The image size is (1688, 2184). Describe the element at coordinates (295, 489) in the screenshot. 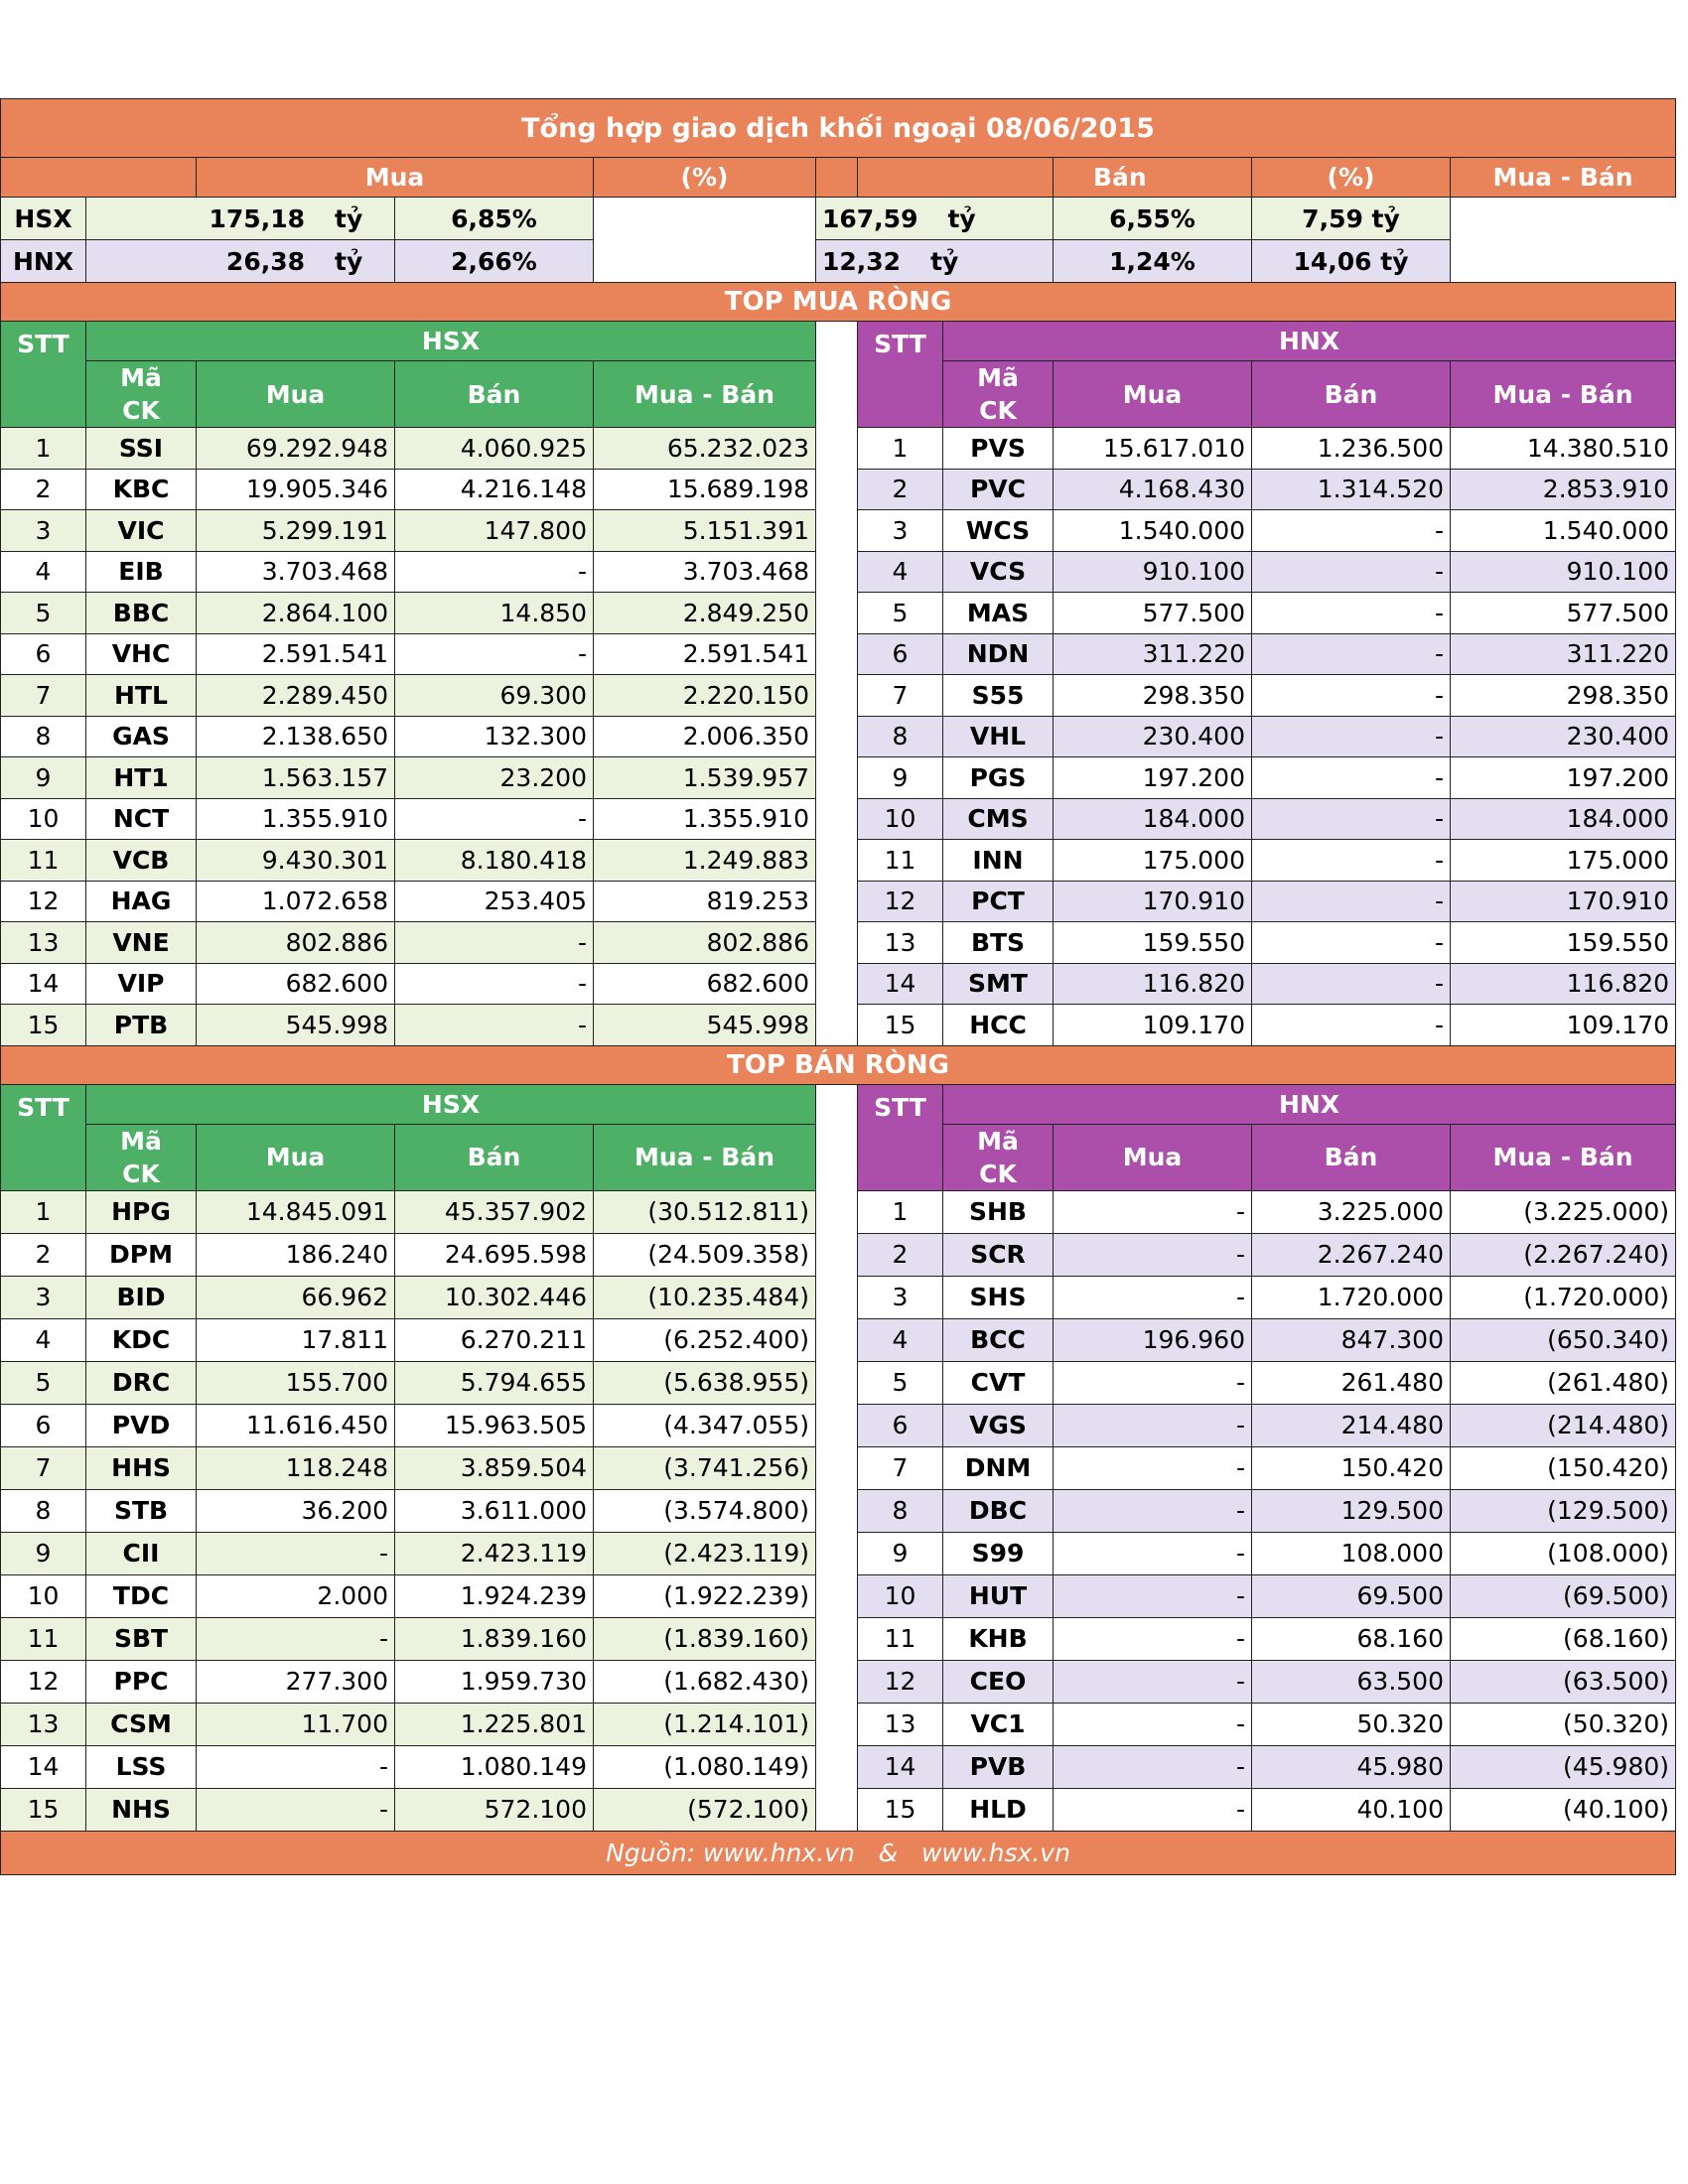

I see `mua-cell: 19.905.346` at that location.